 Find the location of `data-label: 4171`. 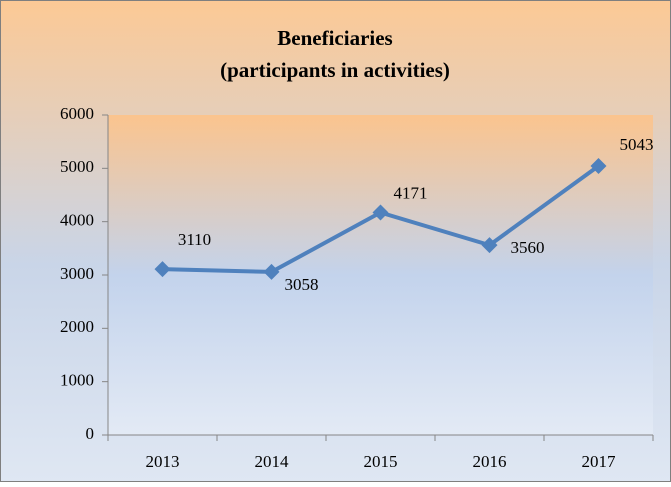

data-label: 4171 is located at coordinates (411, 192).